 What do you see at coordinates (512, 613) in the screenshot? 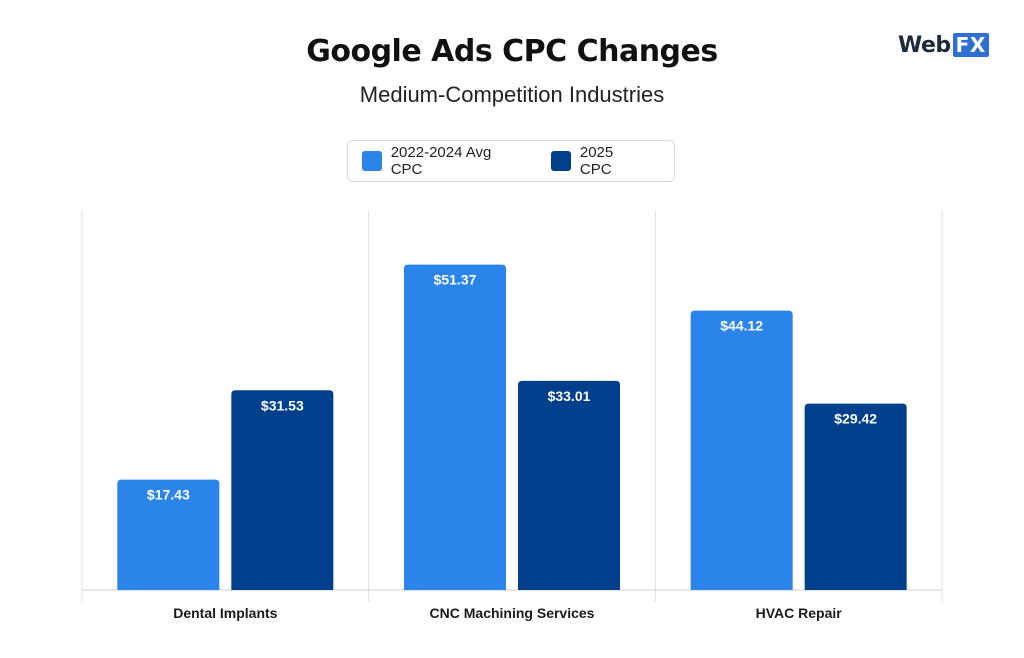
I see `x-tick-label: CNC Machining Services` at bounding box center [512, 613].